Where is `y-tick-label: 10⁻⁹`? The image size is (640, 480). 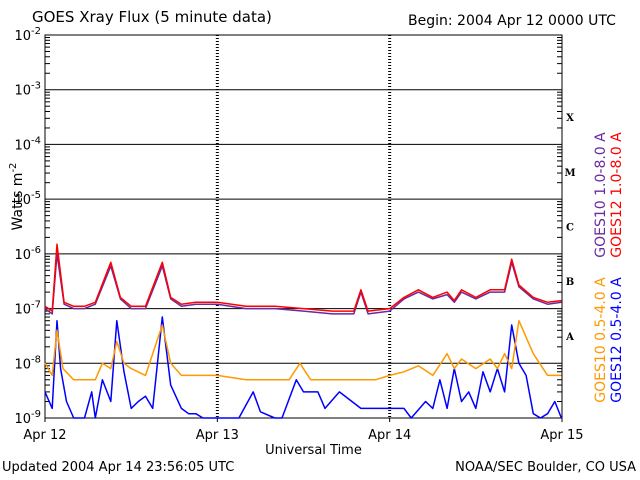 y-tick-label: 10⁻⁹ is located at coordinates (27, 418).